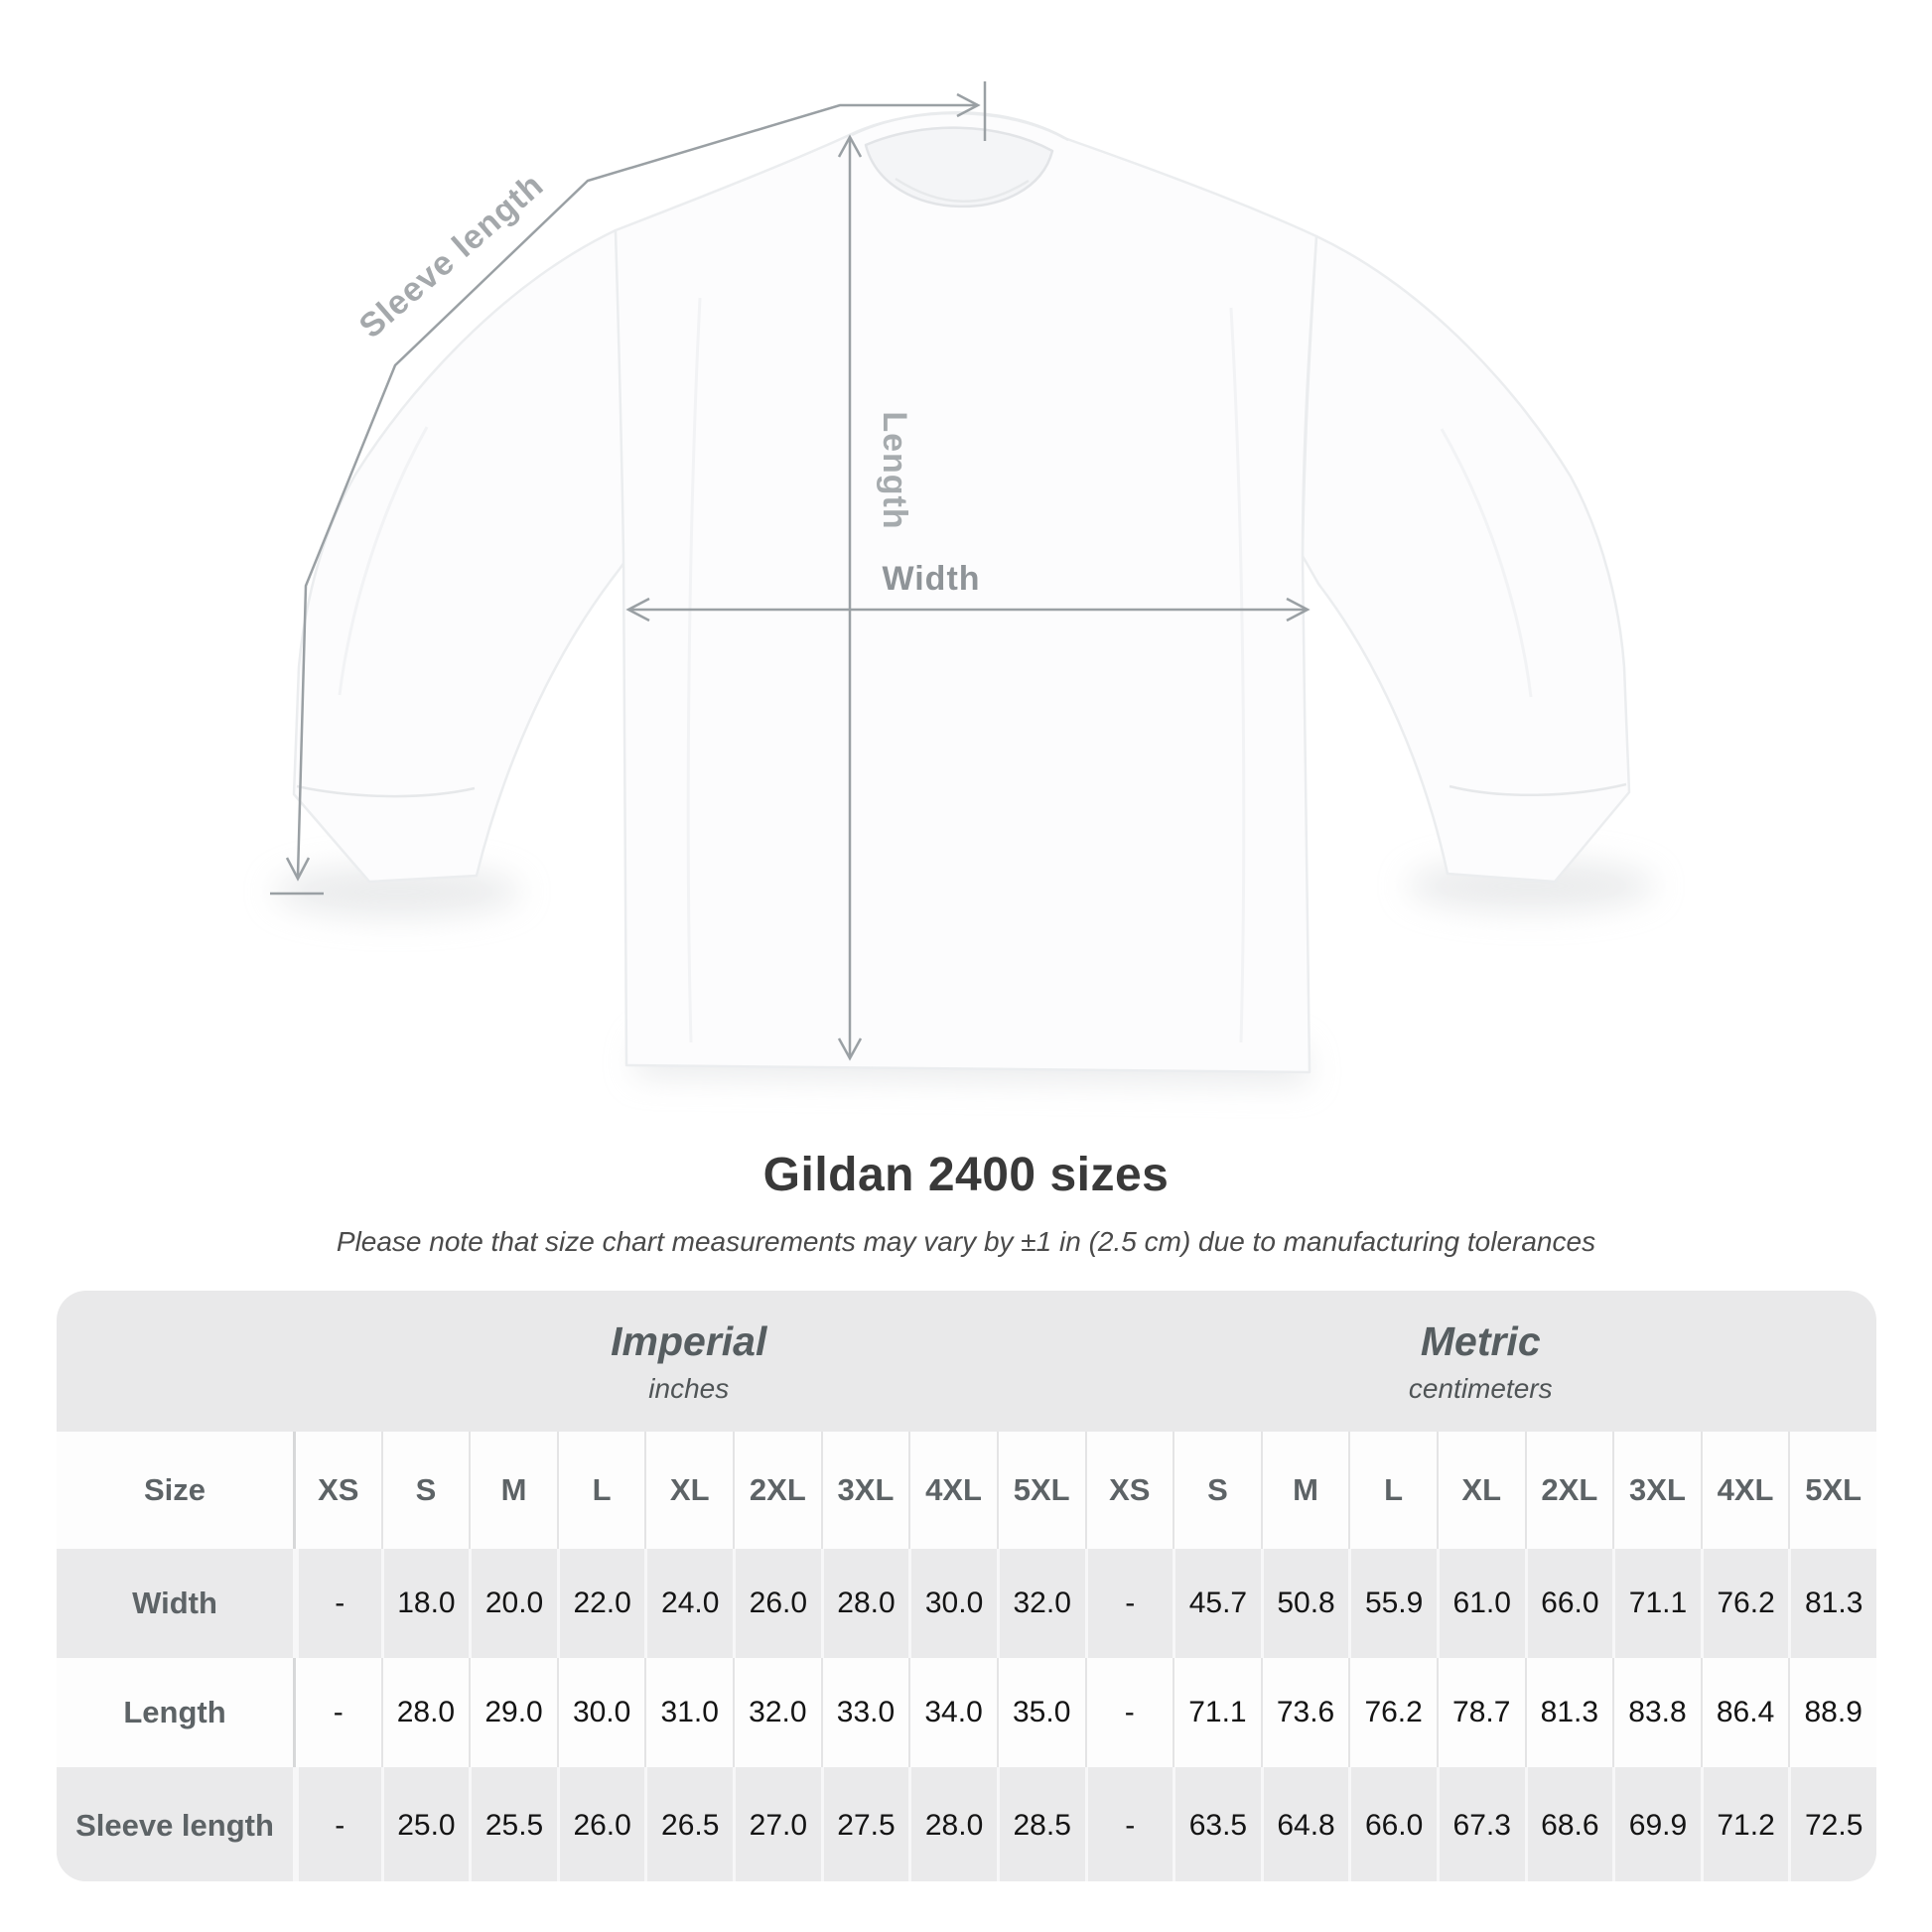 This screenshot has height=1932, width=1932. I want to click on length-line, so click(850, 597).